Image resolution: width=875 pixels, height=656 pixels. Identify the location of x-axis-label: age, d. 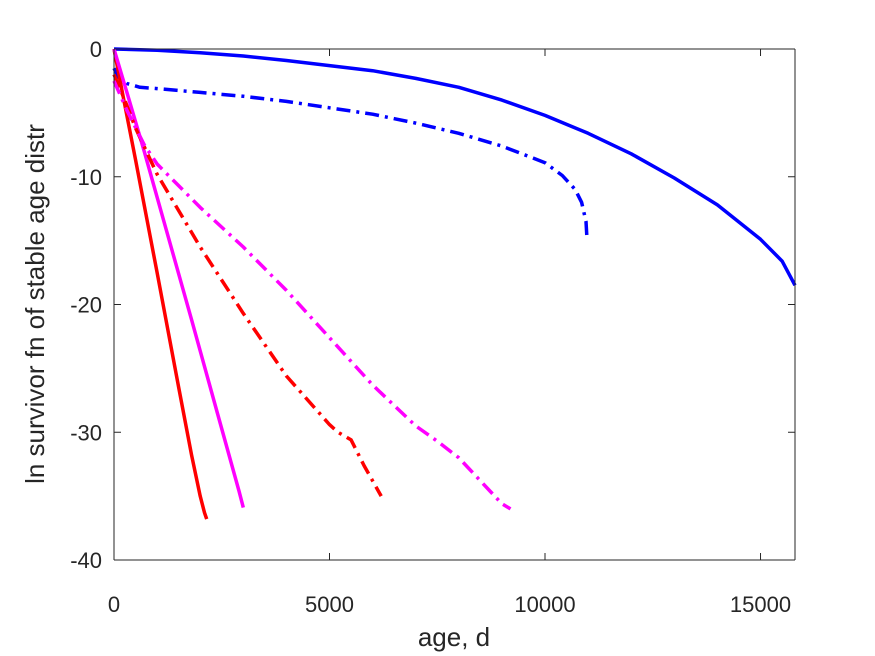
(454, 637).